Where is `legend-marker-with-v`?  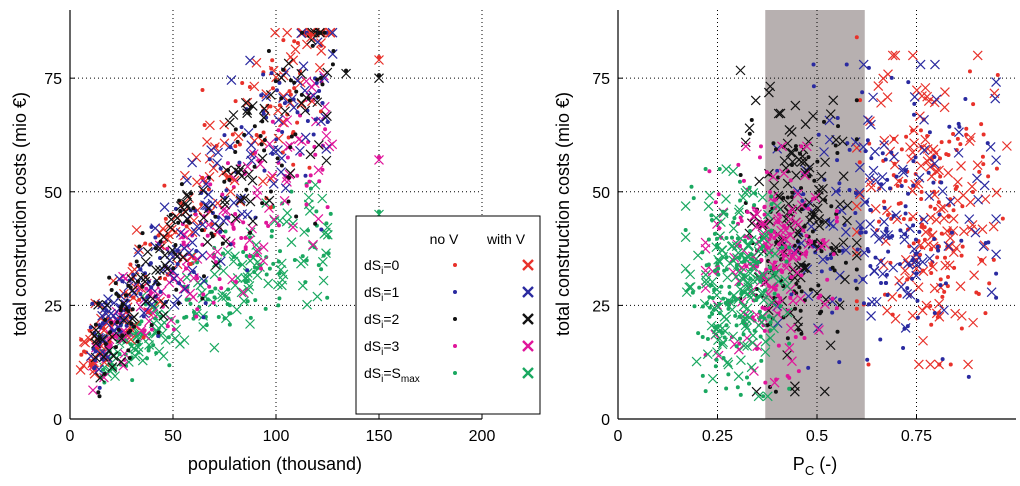
legend-marker-with-v is located at coordinates (528, 346).